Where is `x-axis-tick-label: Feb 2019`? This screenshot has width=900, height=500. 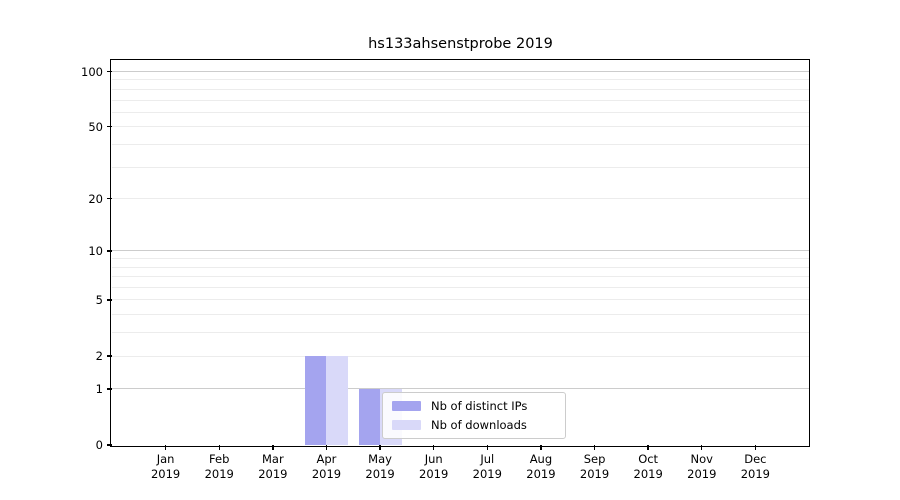
x-axis-tick-label: Feb 2019 is located at coordinates (219, 466).